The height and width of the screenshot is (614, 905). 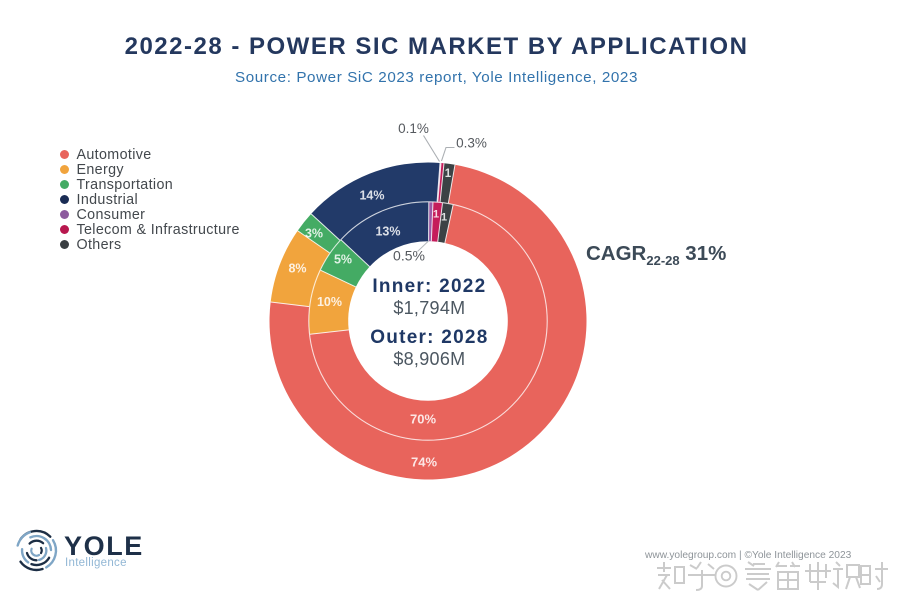 What do you see at coordinates (423, 419) in the screenshot?
I see `svg-text: 70%` at bounding box center [423, 419].